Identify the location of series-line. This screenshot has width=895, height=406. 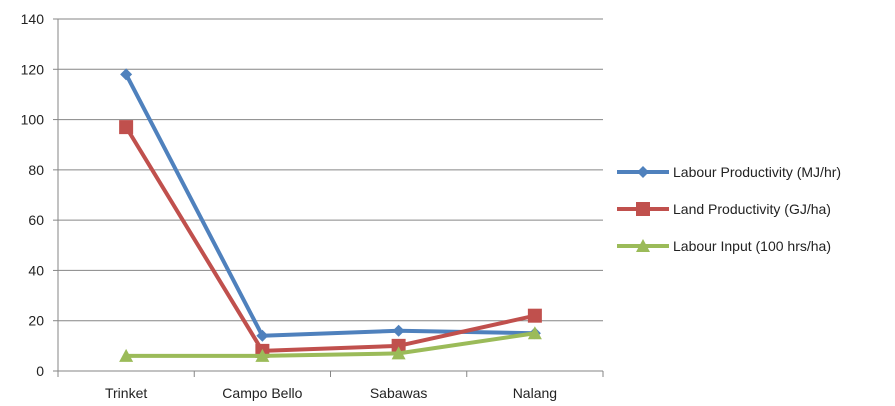
(330, 344).